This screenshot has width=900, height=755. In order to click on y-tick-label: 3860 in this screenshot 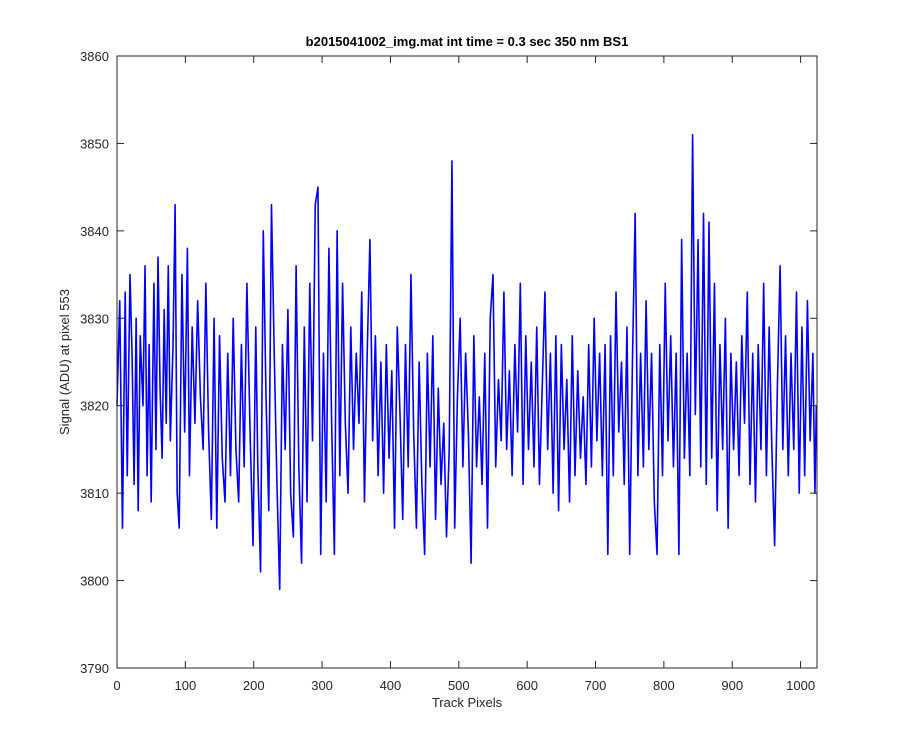, I will do `click(94, 56)`.